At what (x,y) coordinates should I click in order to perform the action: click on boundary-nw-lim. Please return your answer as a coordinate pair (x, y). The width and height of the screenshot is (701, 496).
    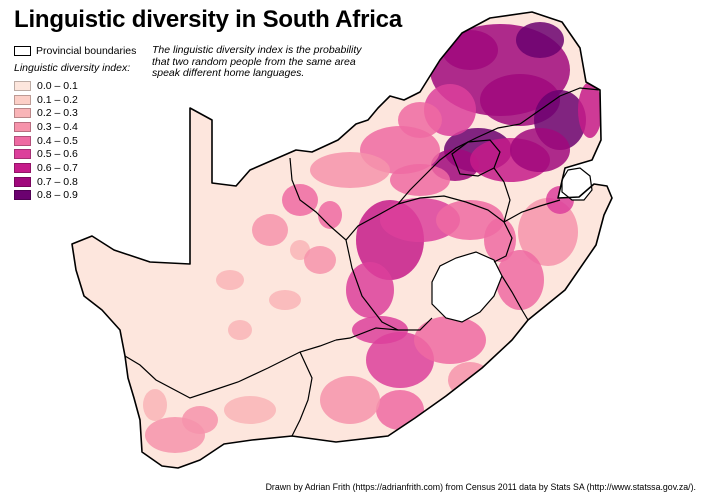
    Looking at the image, I should click on (459, 164).